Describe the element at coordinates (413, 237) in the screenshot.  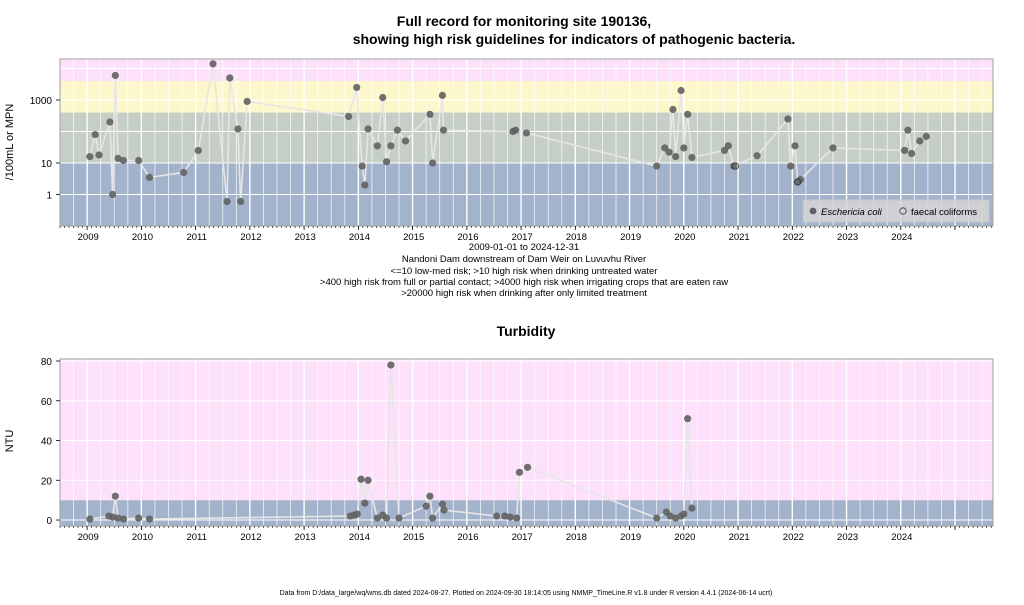
I see `x-tick-label: 2015` at that location.